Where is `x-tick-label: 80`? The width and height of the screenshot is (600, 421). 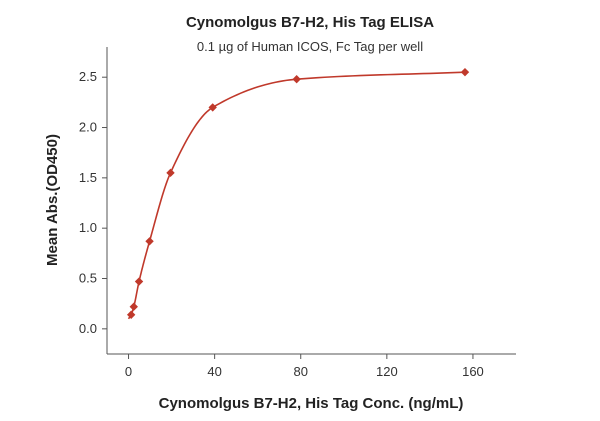
x-tick-label: 80 is located at coordinates (301, 371).